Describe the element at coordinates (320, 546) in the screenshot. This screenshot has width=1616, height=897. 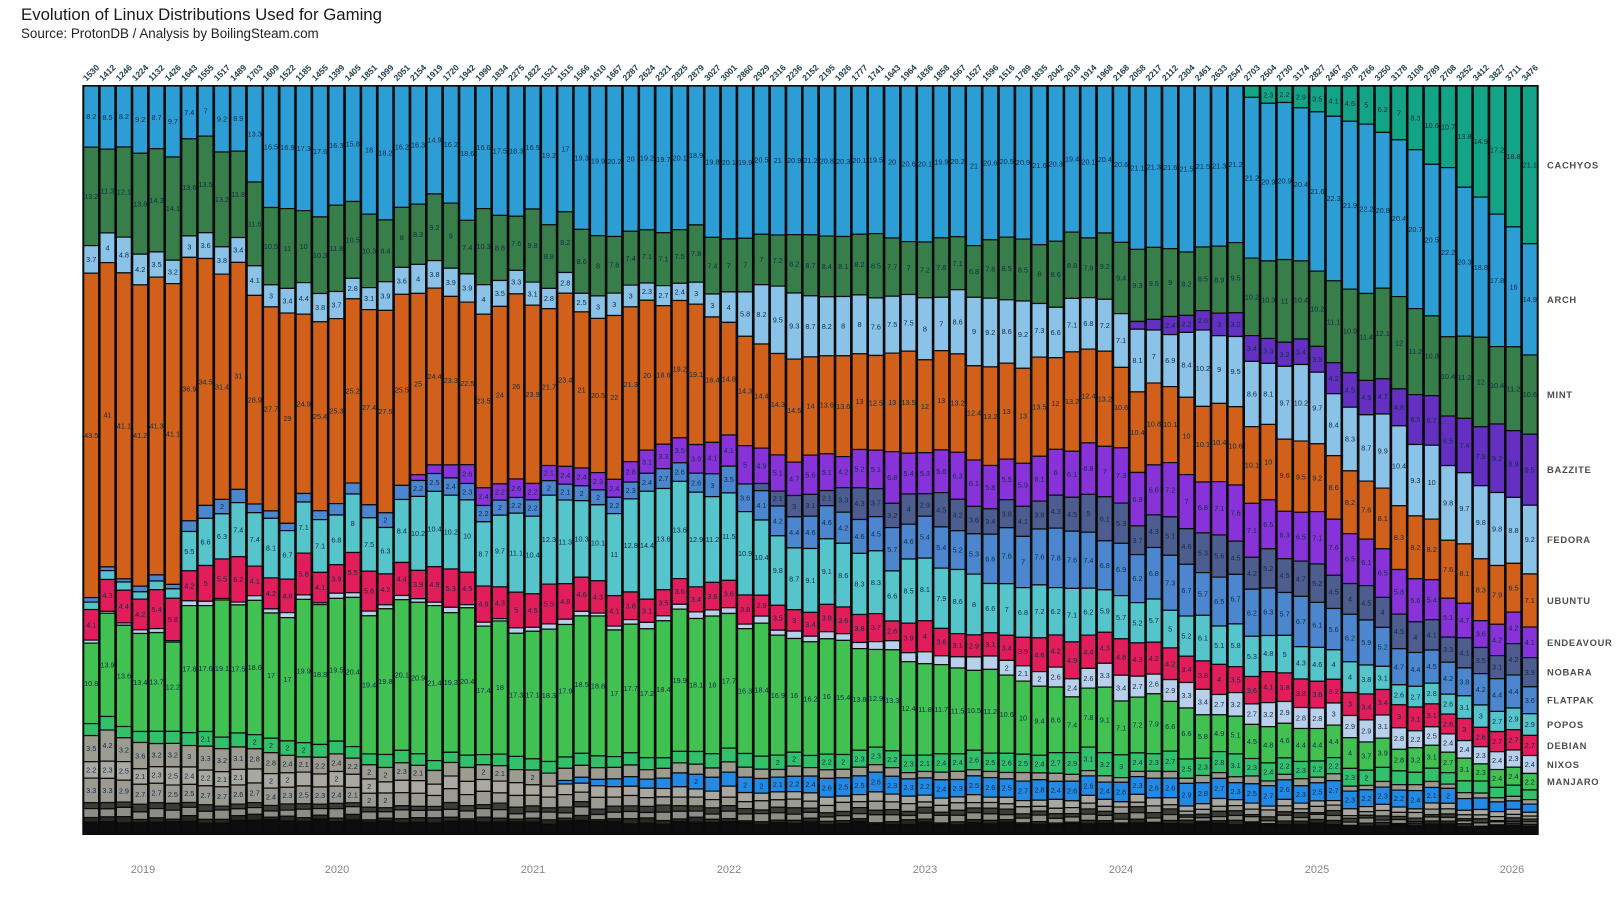
I see `svg-text: 7.1` at that location.